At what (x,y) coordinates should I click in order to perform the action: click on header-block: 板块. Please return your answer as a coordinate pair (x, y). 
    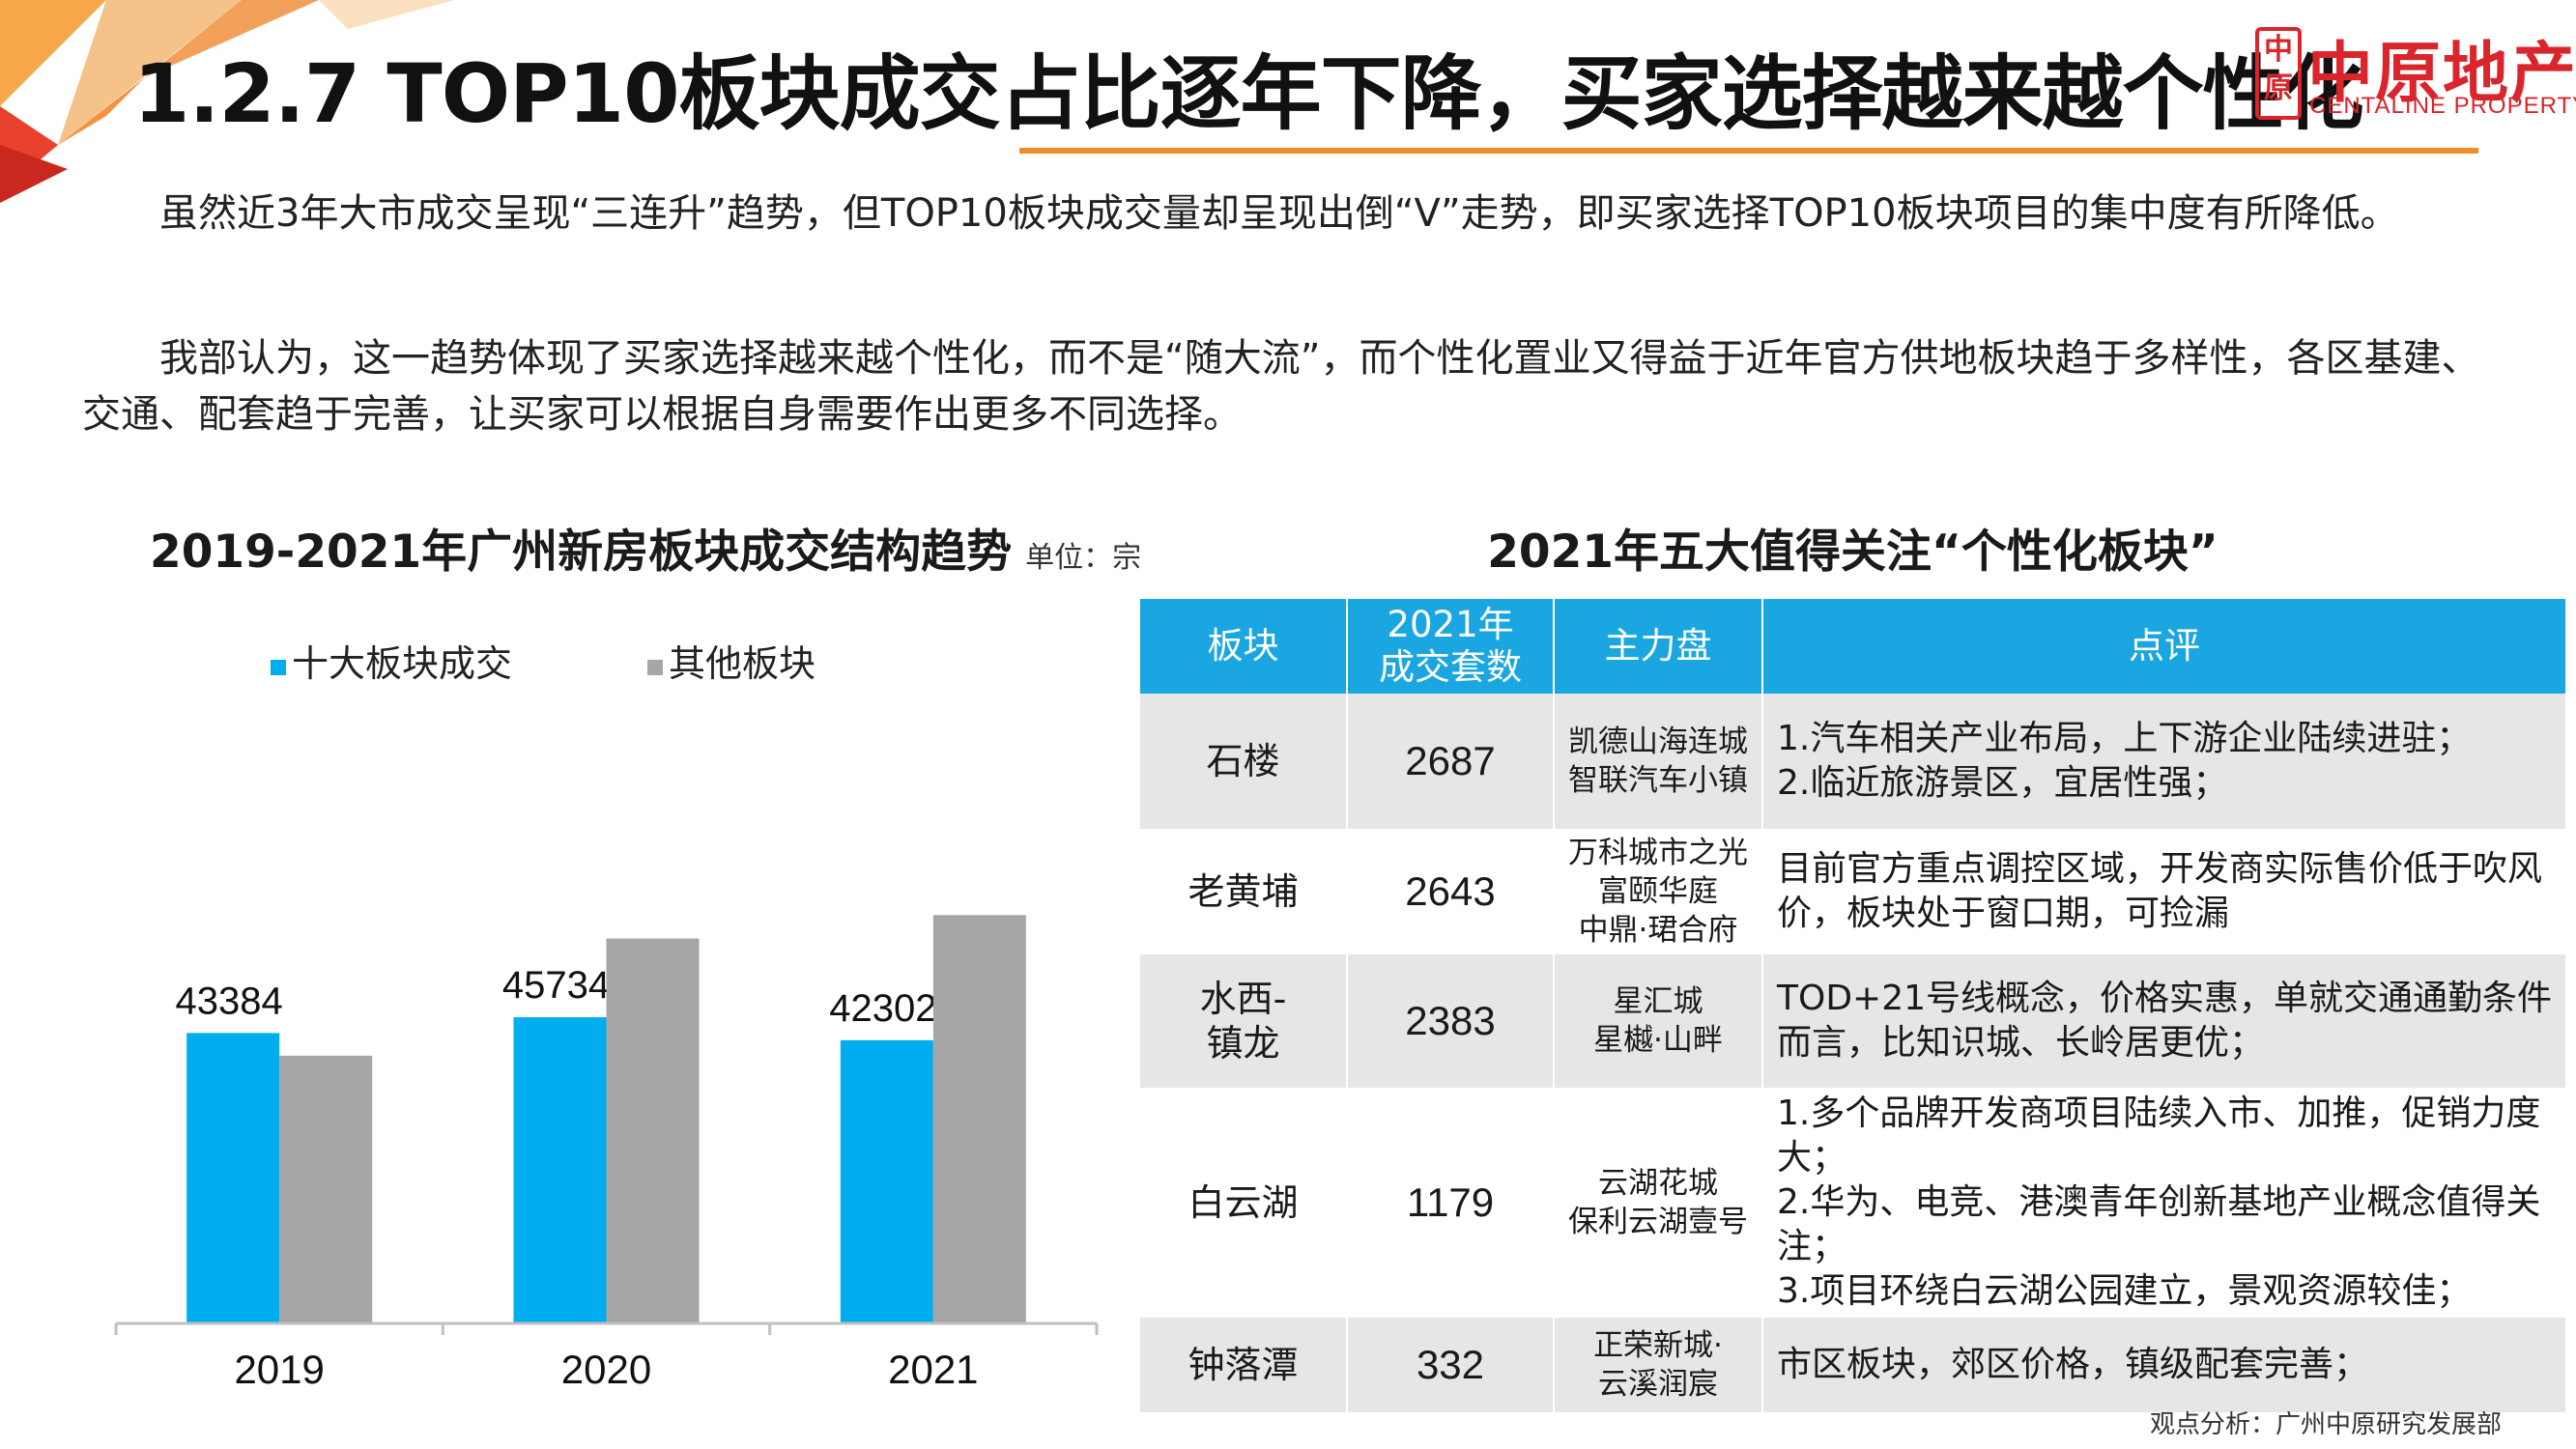
    Looking at the image, I should click on (1244, 646).